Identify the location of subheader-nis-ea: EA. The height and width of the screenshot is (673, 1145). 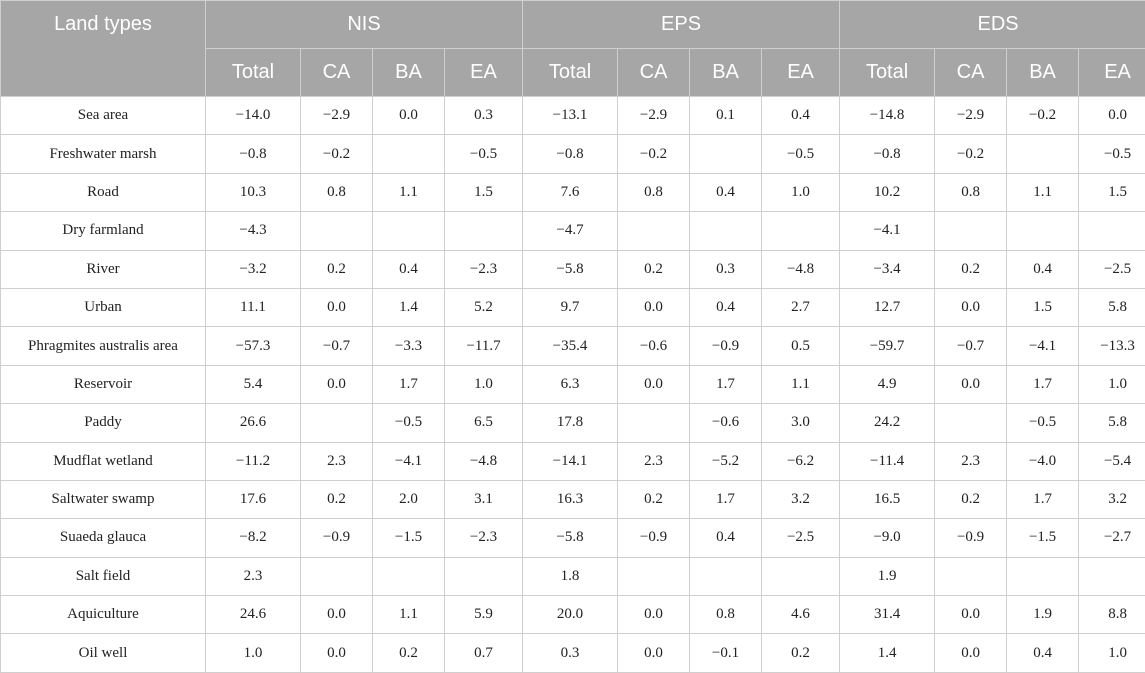
(483, 72).